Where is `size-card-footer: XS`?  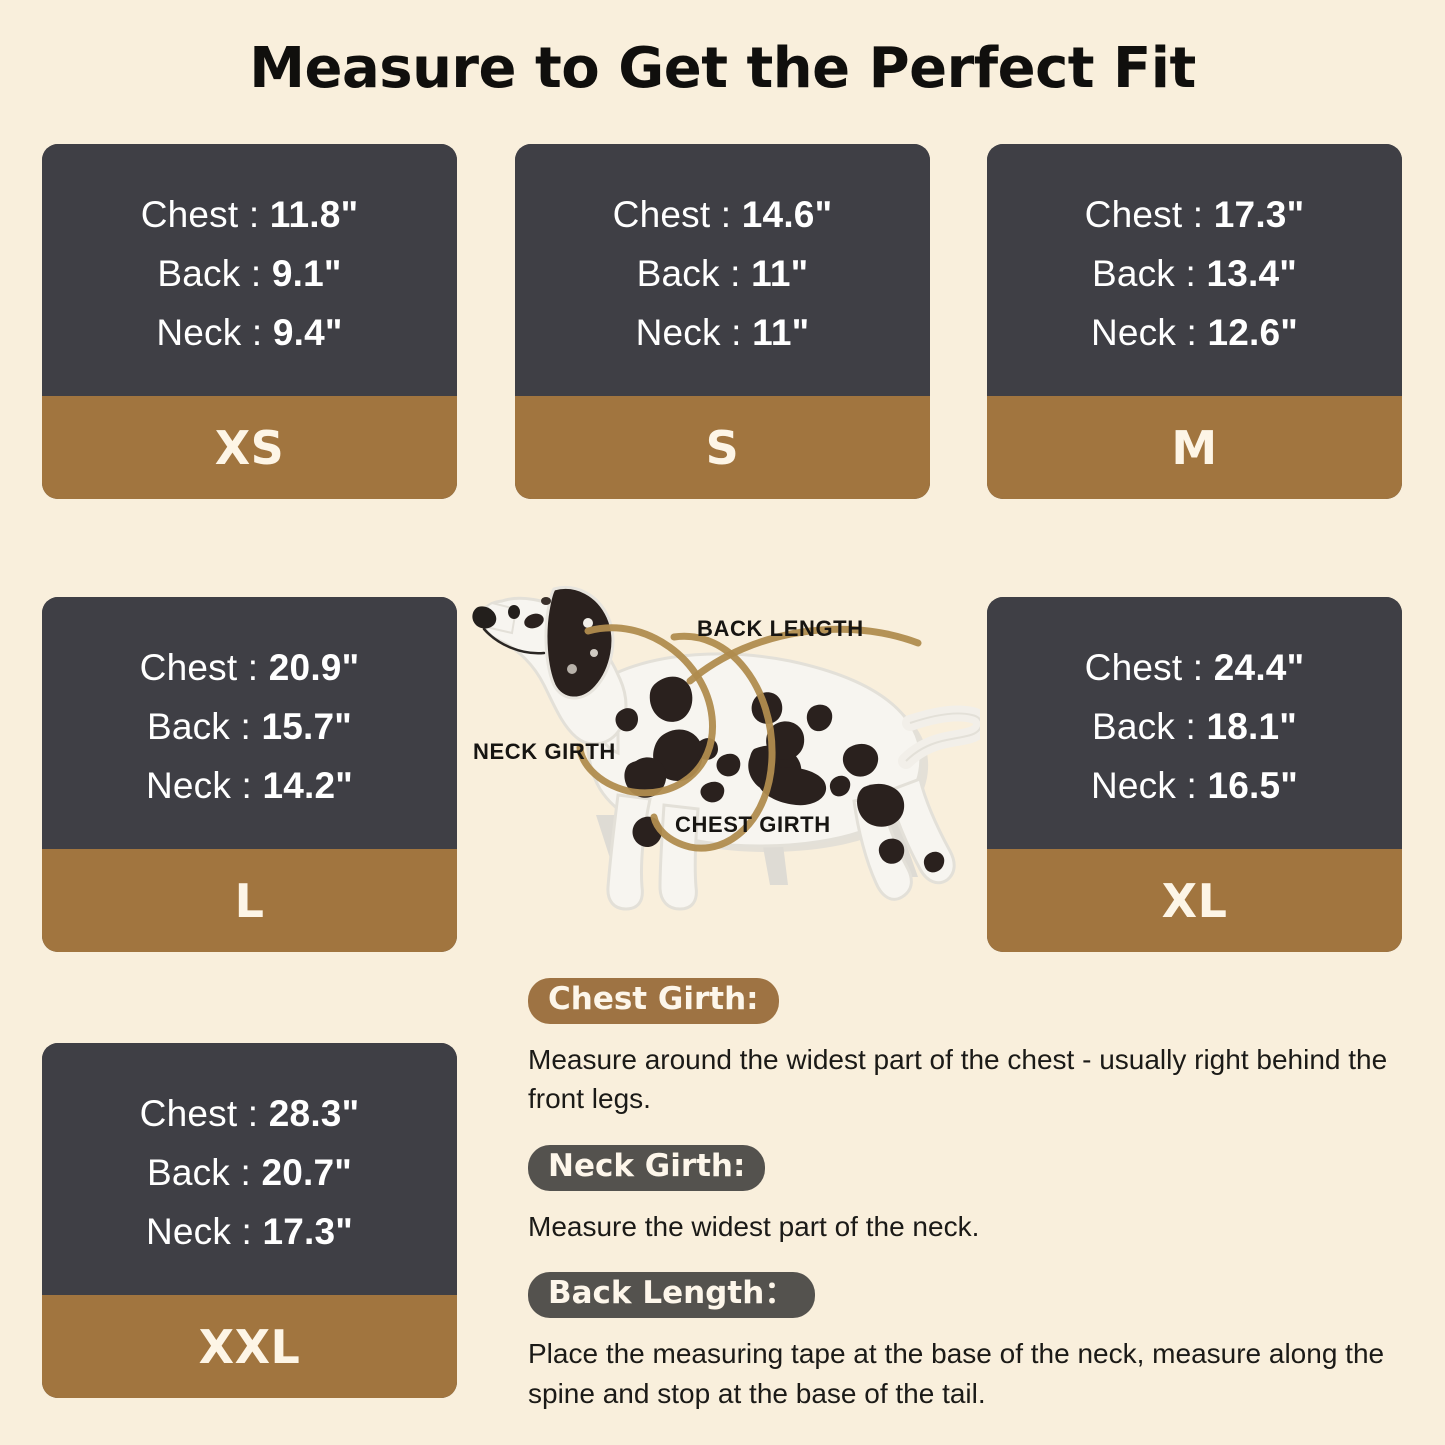 size-card-footer: XS is located at coordinates (249, 447).